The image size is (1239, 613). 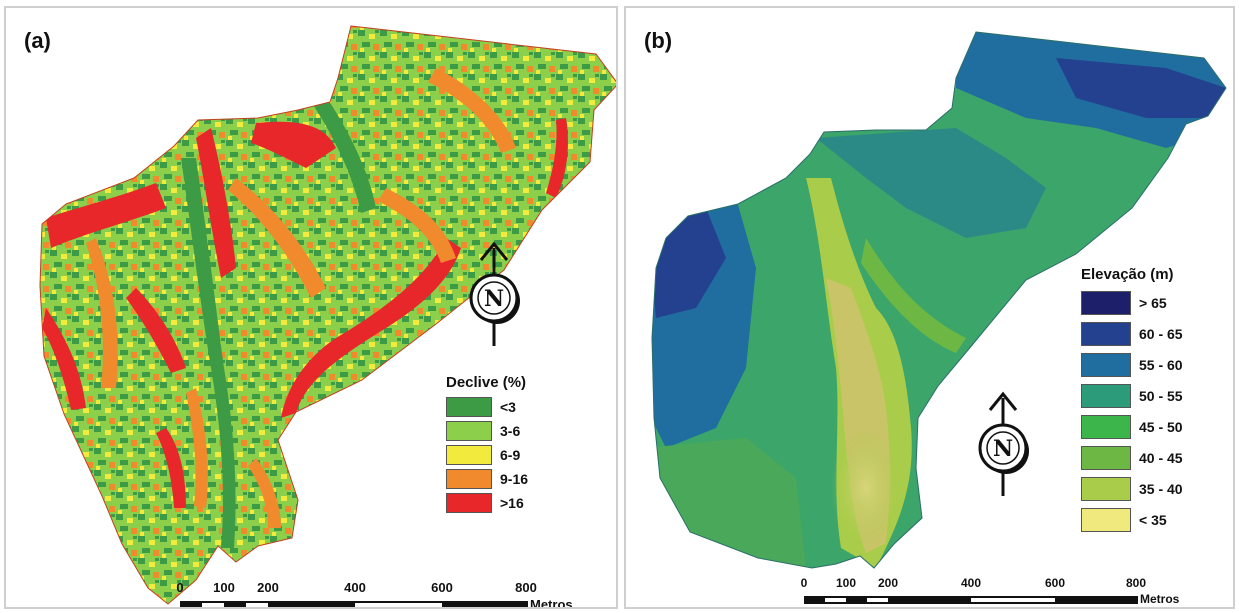 I want to click on legend-label: > 65, so click(x=1153, y=302).